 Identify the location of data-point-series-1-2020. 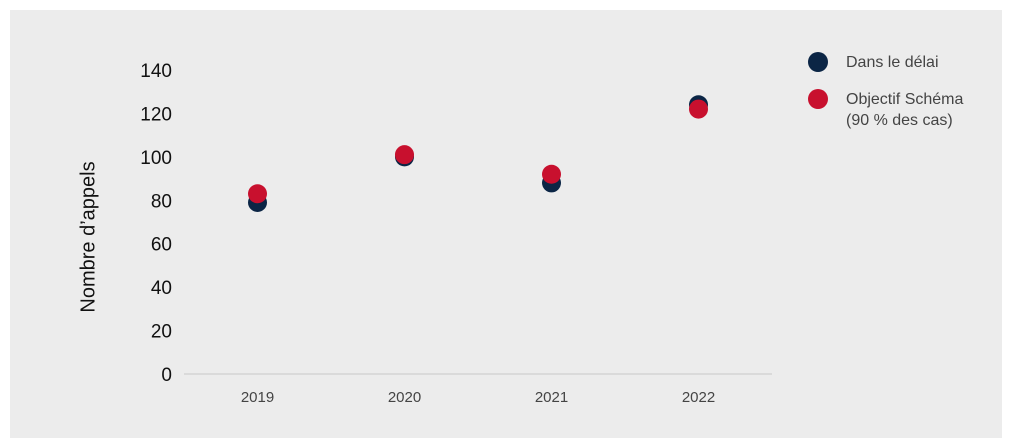
(404, 155).